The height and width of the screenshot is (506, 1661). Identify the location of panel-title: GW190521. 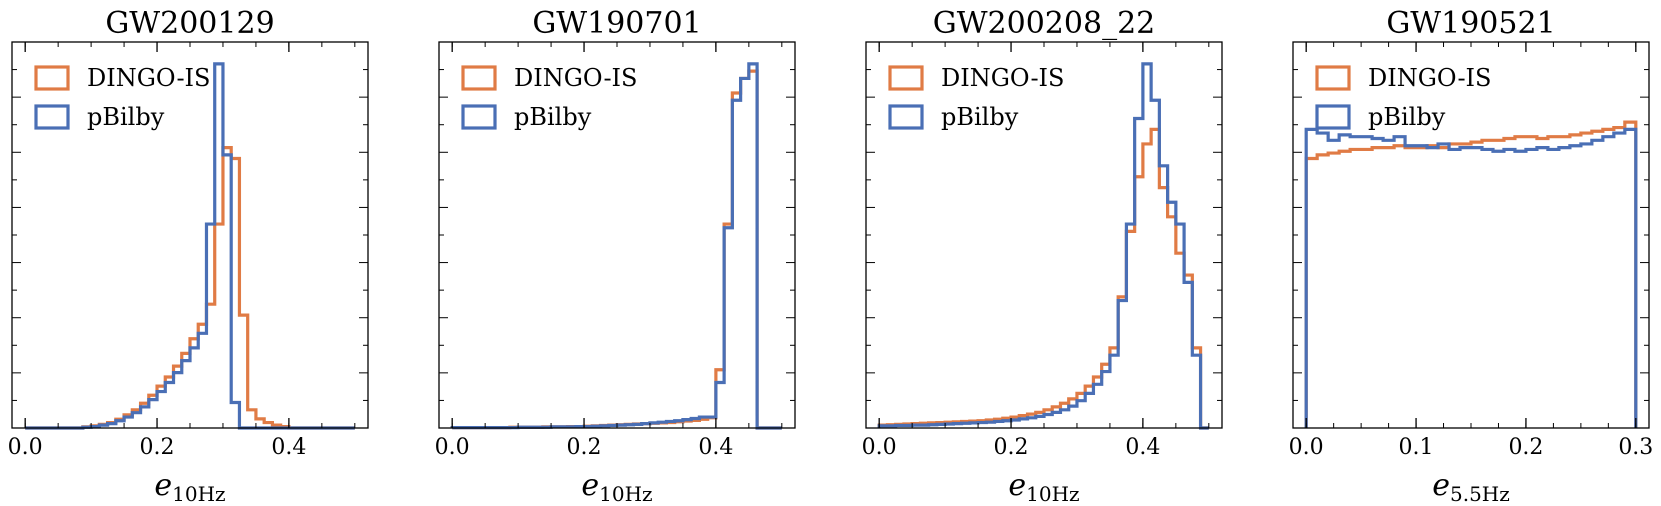
(1470, 23).